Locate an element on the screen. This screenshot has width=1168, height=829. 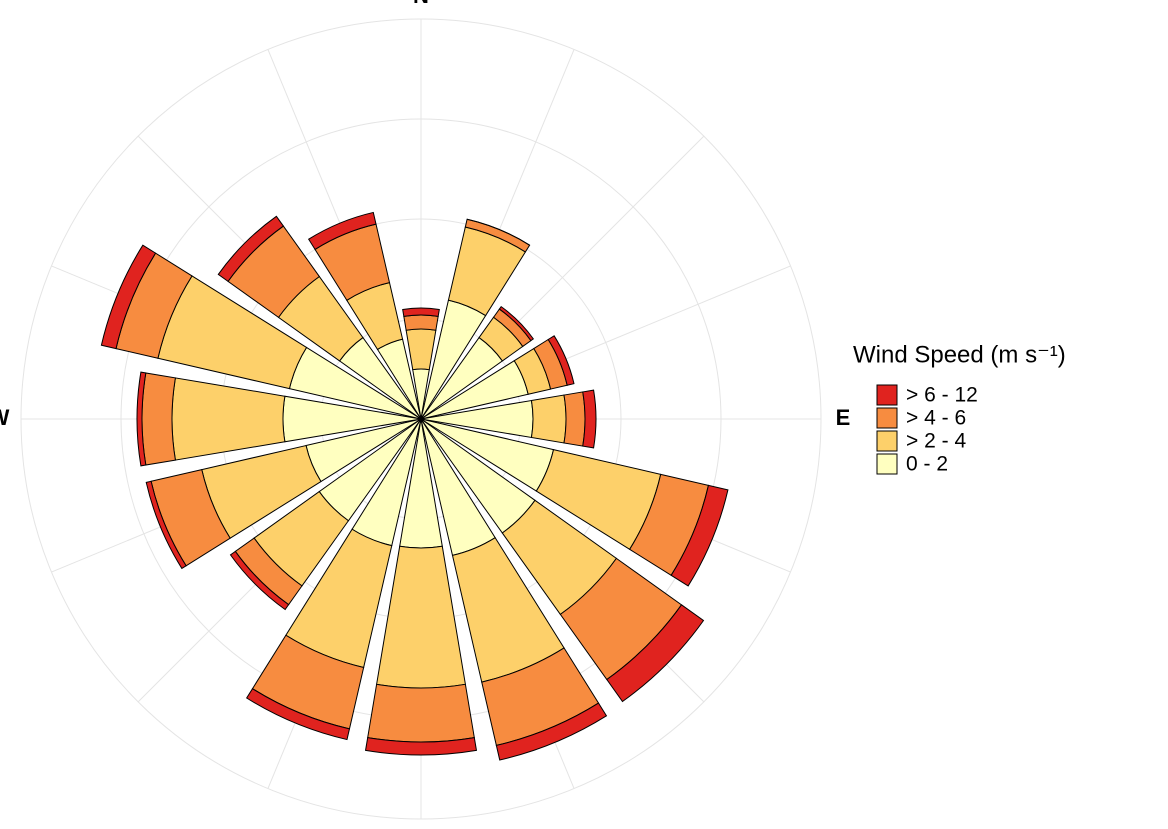
direction-label: E is located at coordinates (843, 417).